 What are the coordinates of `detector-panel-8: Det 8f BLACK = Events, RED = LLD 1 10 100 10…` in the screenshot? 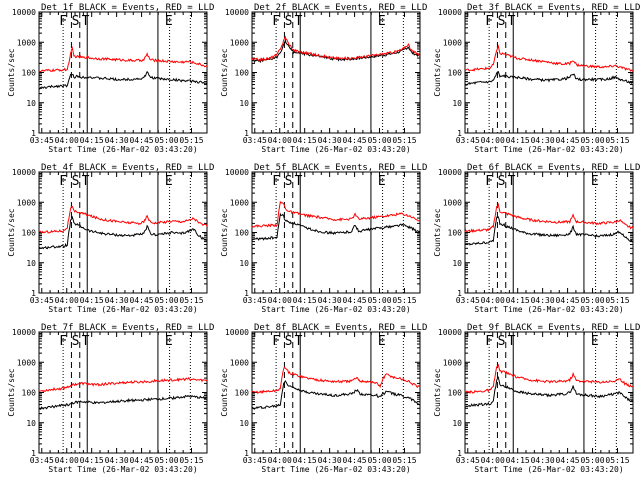 It's located at (323, 398).